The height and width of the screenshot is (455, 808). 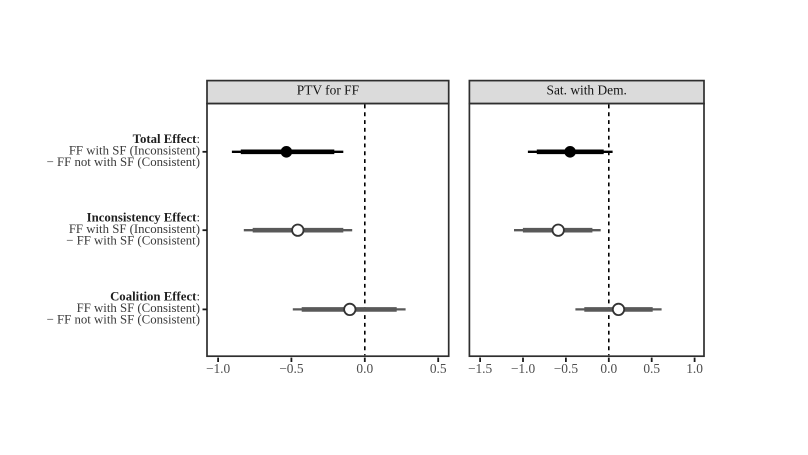 What do you see at coordinates (143, 217) in the screenshot?
I see `svg-text: Inconsistency Effect:` at bounding box center [143, 217].